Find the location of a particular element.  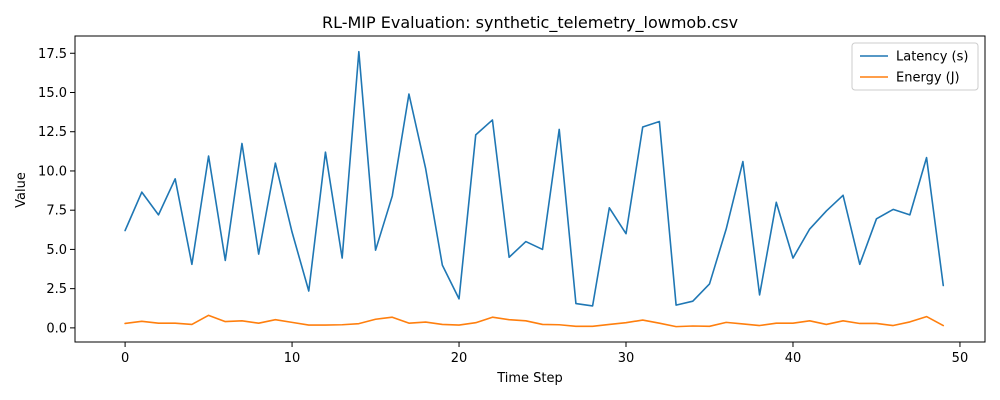

series-line-energy is located at coordinates (534, 321).